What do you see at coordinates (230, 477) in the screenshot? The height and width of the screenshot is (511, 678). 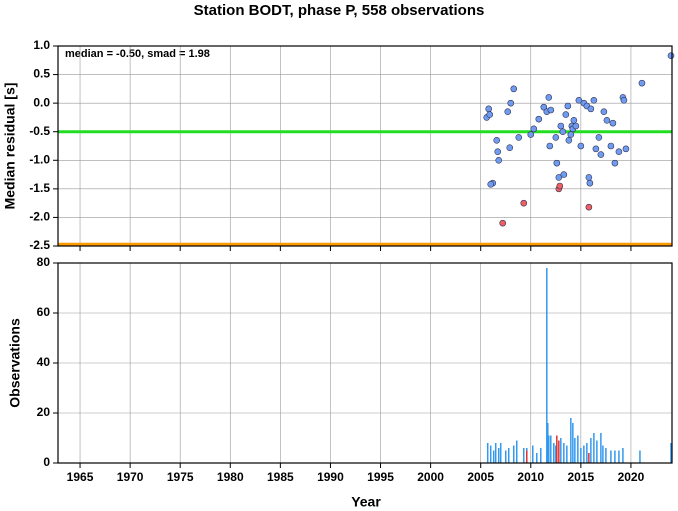 I see `x-tick-label: 1980` at bounding box center [230, 477].